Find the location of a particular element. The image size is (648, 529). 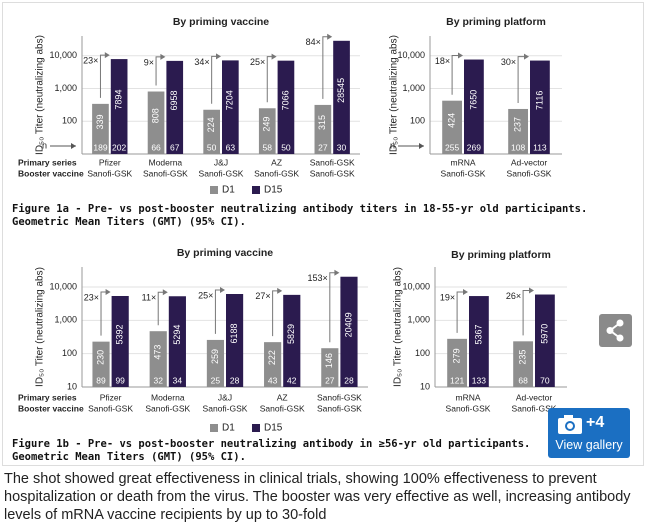

fold-label: 18× is located at coordinates (442, 61).